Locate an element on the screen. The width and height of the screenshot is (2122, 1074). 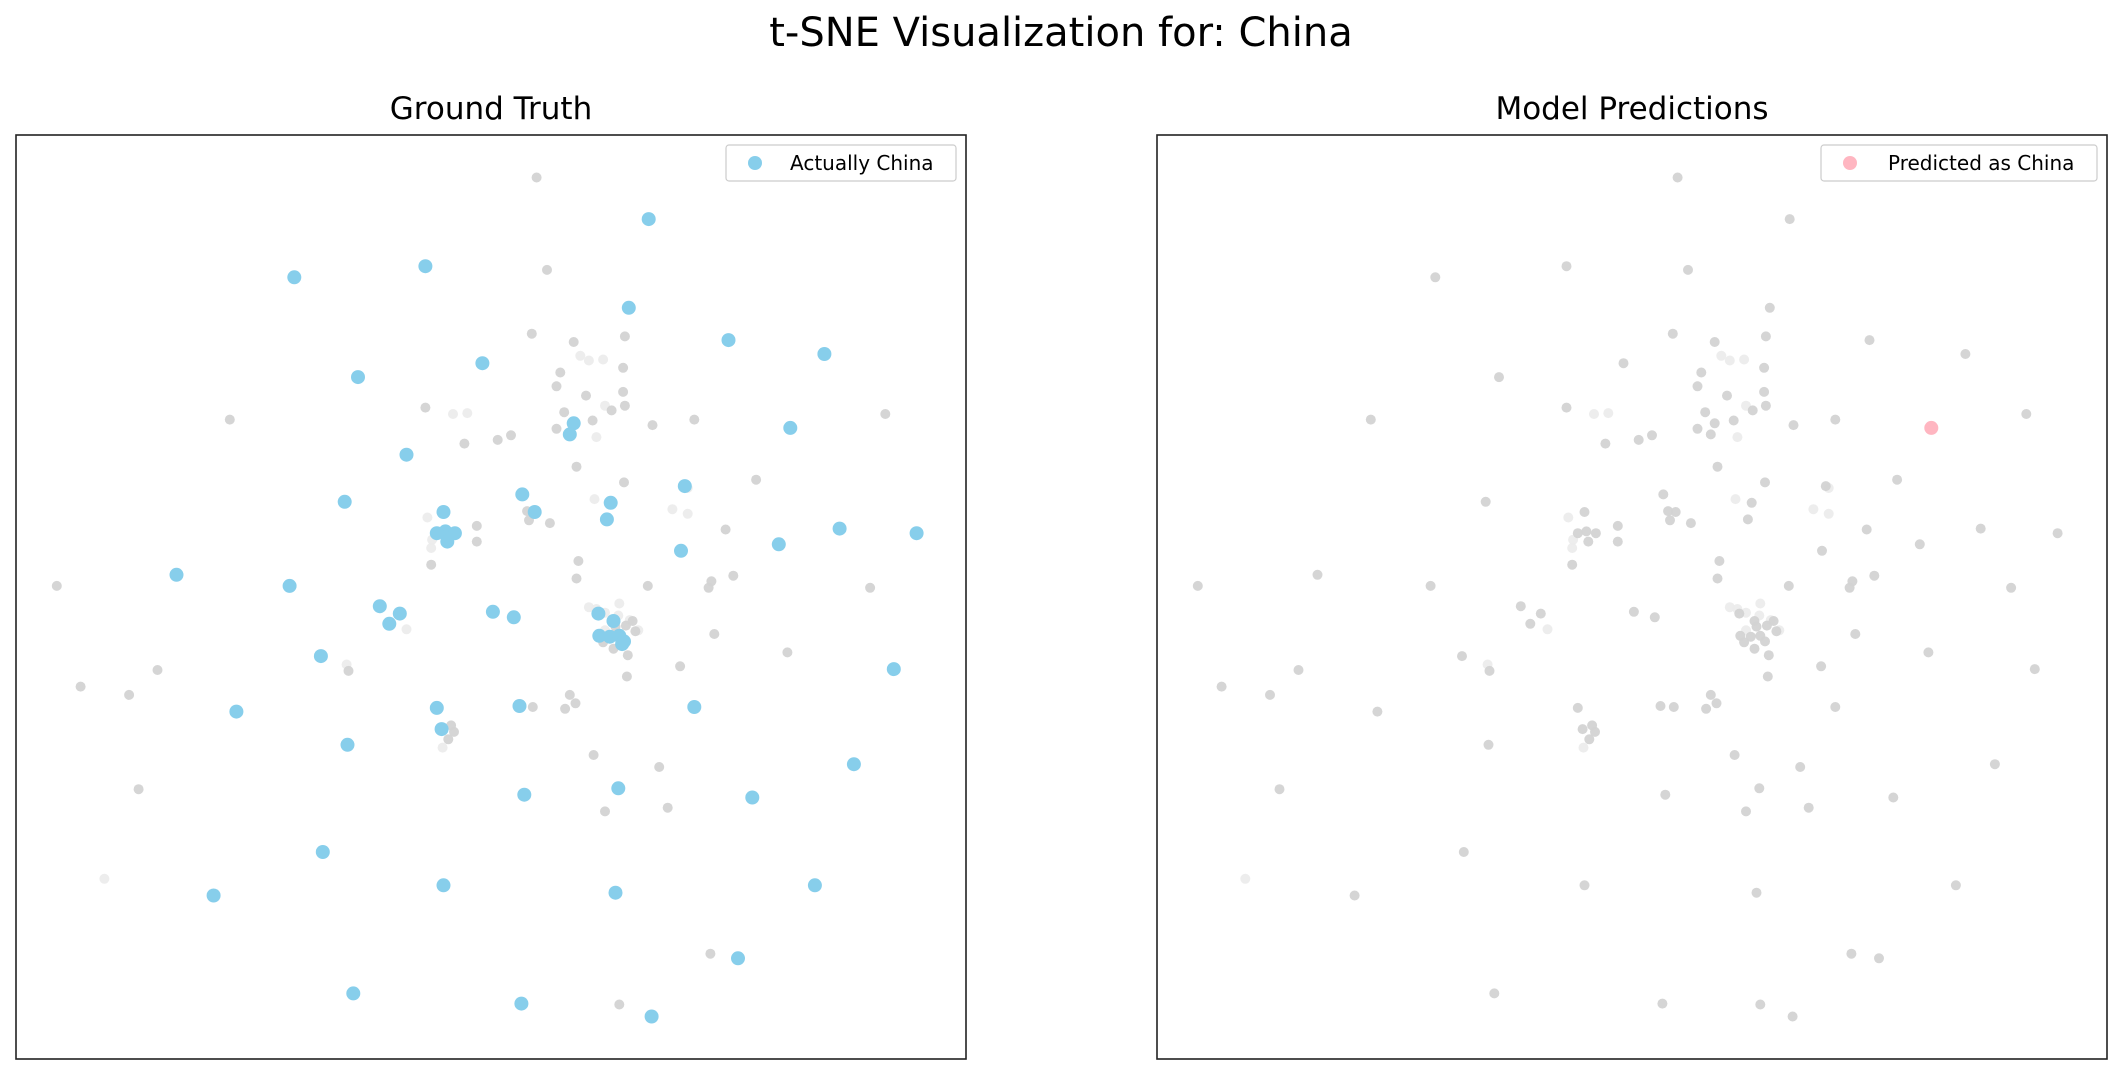
model-predictions-title: Model Predictions is located at coordinates (1631, 109).